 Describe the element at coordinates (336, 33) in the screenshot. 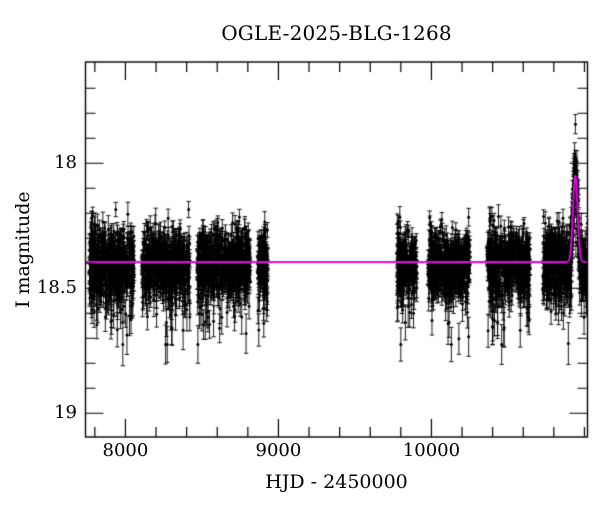

I see `chart-title: OGLE-2025-BLG-1268` at that location.